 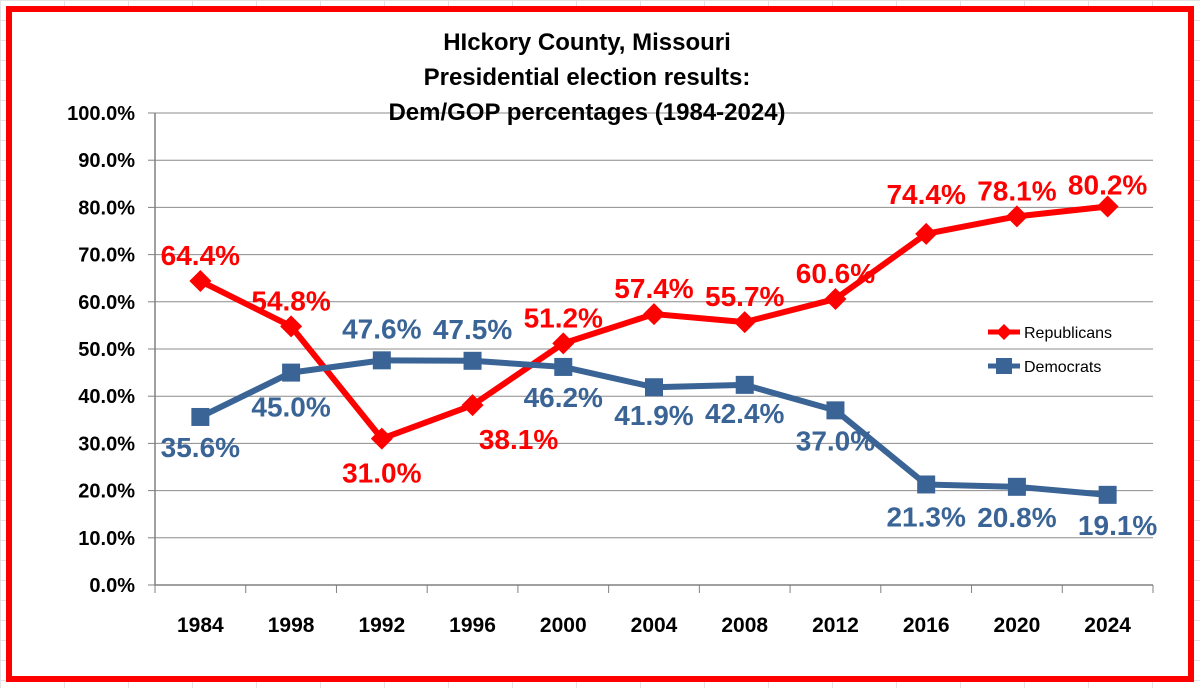 I want to click on data-label-democrats: 37.0%, so click(x=835, y=440).